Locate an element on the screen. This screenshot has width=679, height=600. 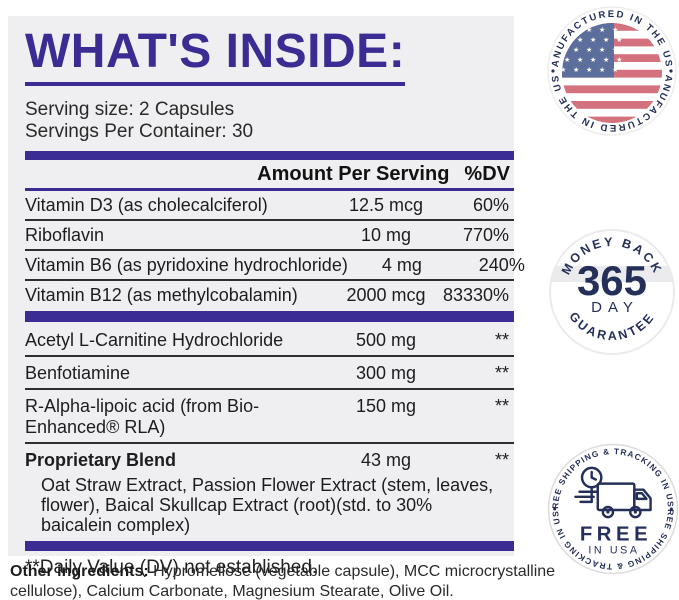
table-header: Amount Per Serving %DV is located at coordinates (269, 174).